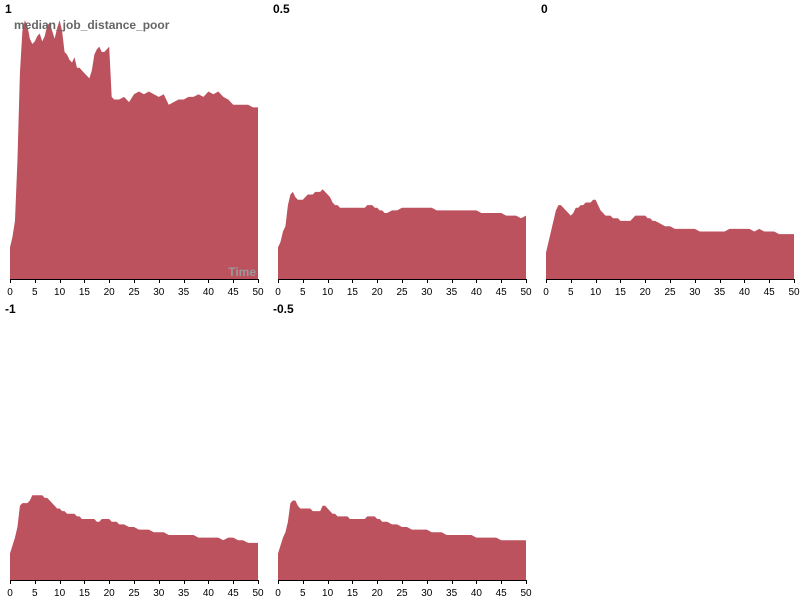 The height and width of the screenshot is (600, 805). What do you see at coordinates (92, 25) in the screenshot?
I see `y-axis-label: median_job_distance_poor` at bounding box center [92, 25].